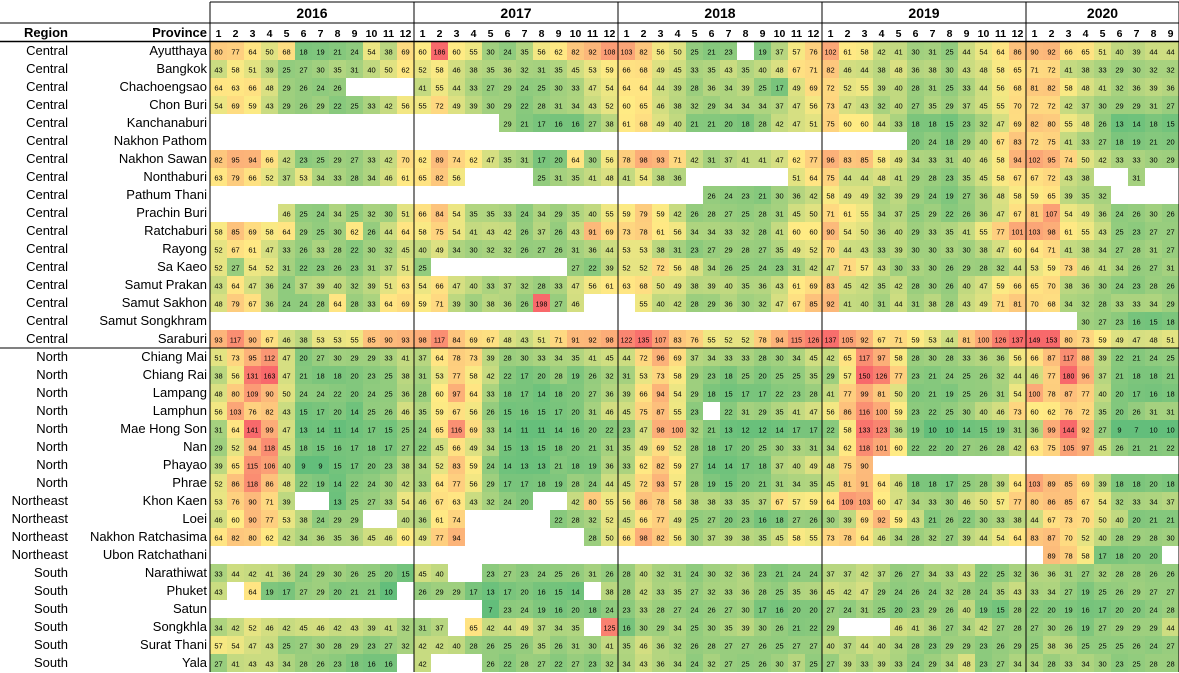 The width and height of the screenshot is (1179, 673). What do you see at coordinates (179, 32) in the screenshot?
I see `province-header: Province` at bounding box center [179, 32].